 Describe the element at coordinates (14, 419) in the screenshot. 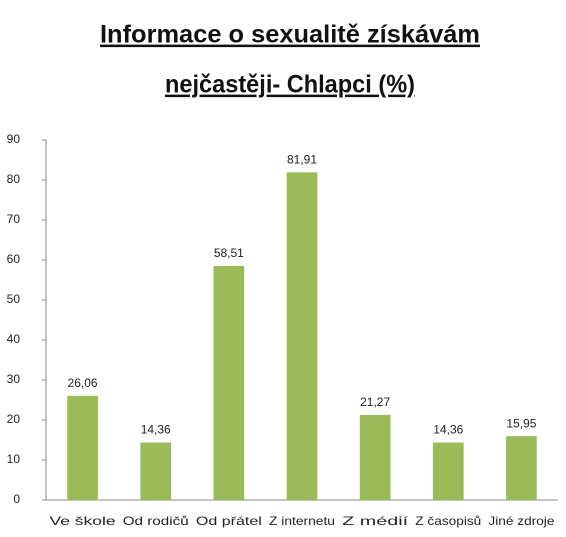

I see `y-tick-label: 20` at that location.